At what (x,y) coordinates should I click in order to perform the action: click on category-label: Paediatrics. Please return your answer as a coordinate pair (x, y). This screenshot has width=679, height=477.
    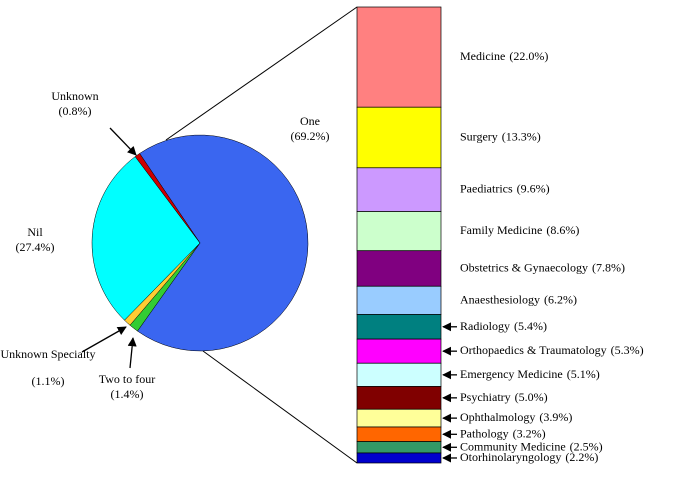
    Looking at the image, I should click on (486, 188).